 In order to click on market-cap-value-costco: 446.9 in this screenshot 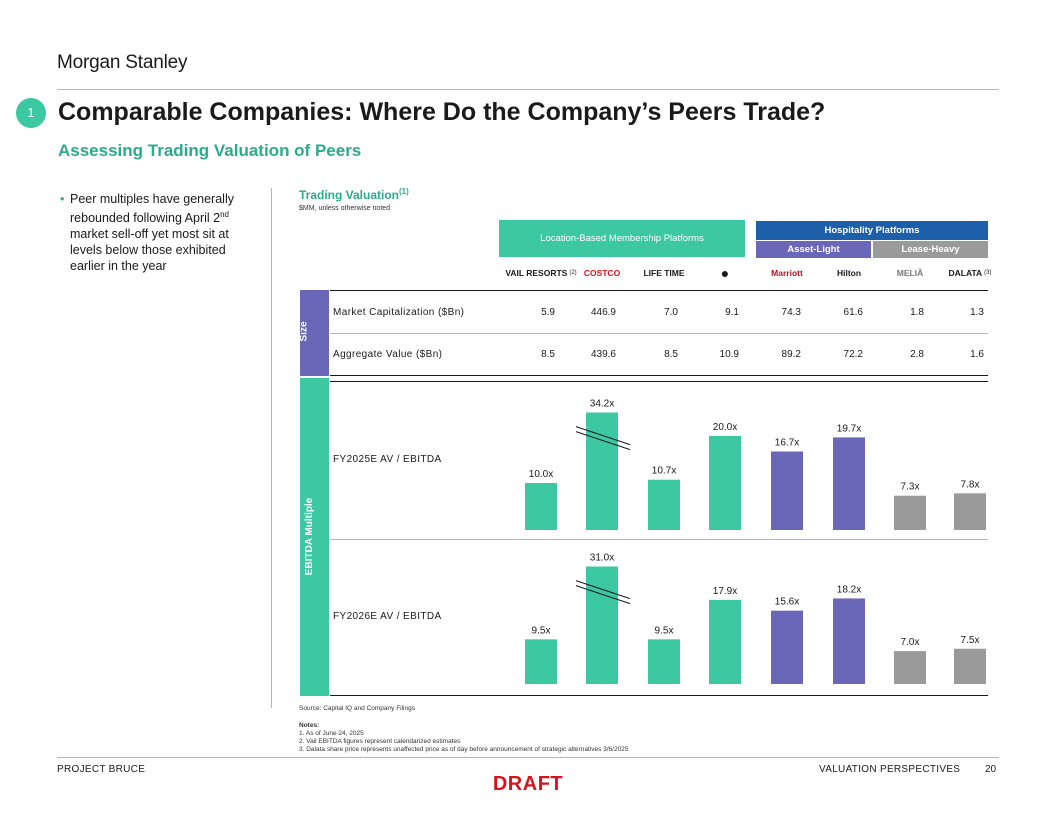, I will do `click(603, 312)`.